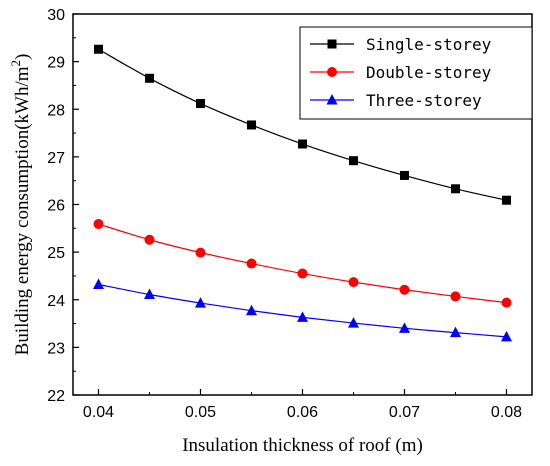  I want to click on y-tick-label: 22, so click(56, 396).